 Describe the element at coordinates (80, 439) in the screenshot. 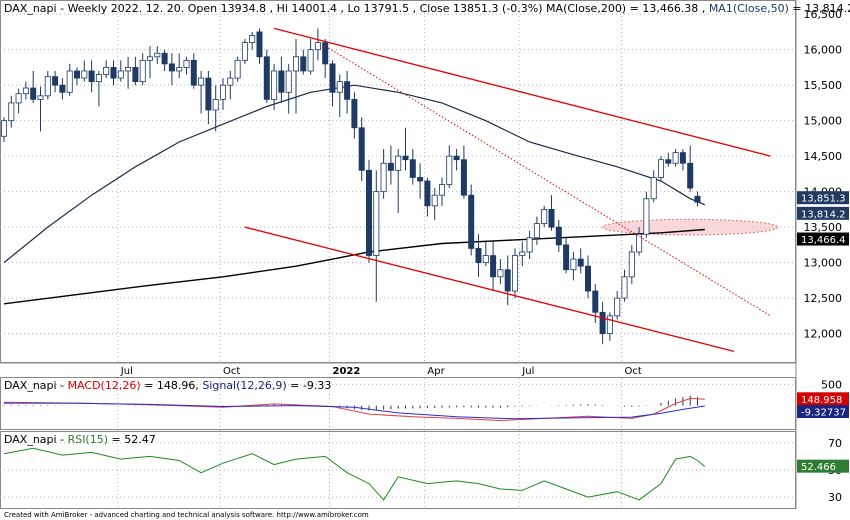

I see `rsi-header: DAX_napi - RSI(15) = 52.47` at that location.